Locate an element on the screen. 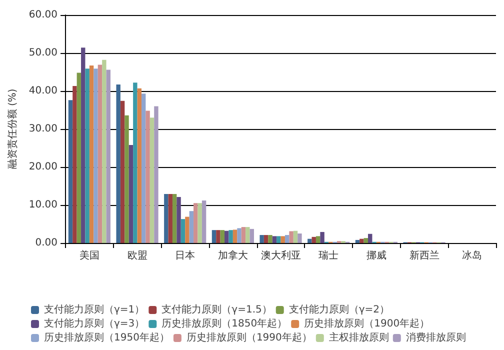 The height and width of the screenshot is (350, 504). x-tick-label: 欧盟 is located at coordinates (137, 256).